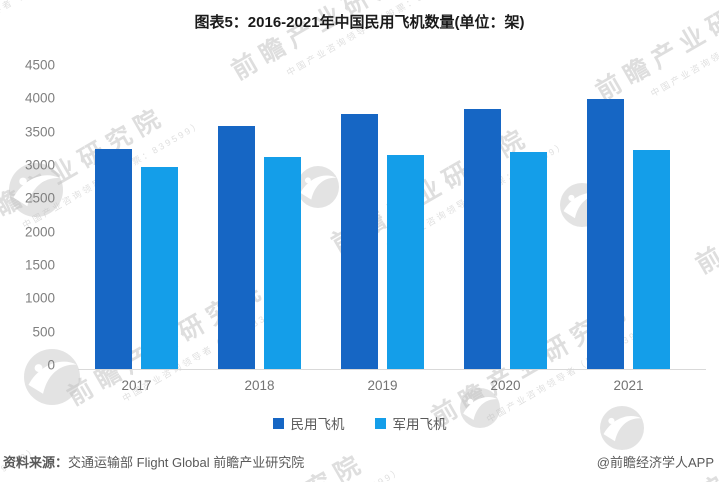 The height and width of the screenshot is (482, 719). I want to click on x-axis: 2017 2018 2019 2020 2021, so click(382, 385).